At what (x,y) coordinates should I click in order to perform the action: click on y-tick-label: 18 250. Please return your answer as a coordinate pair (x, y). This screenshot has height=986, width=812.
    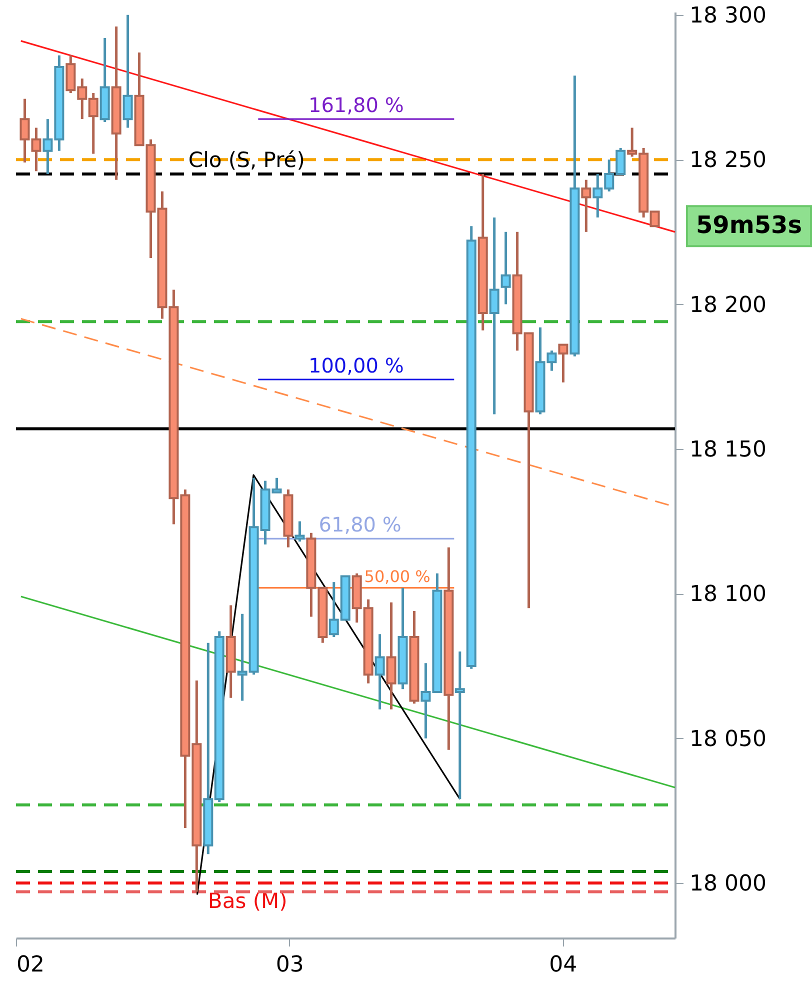
    Looking at the image, I should click on (728, 161).